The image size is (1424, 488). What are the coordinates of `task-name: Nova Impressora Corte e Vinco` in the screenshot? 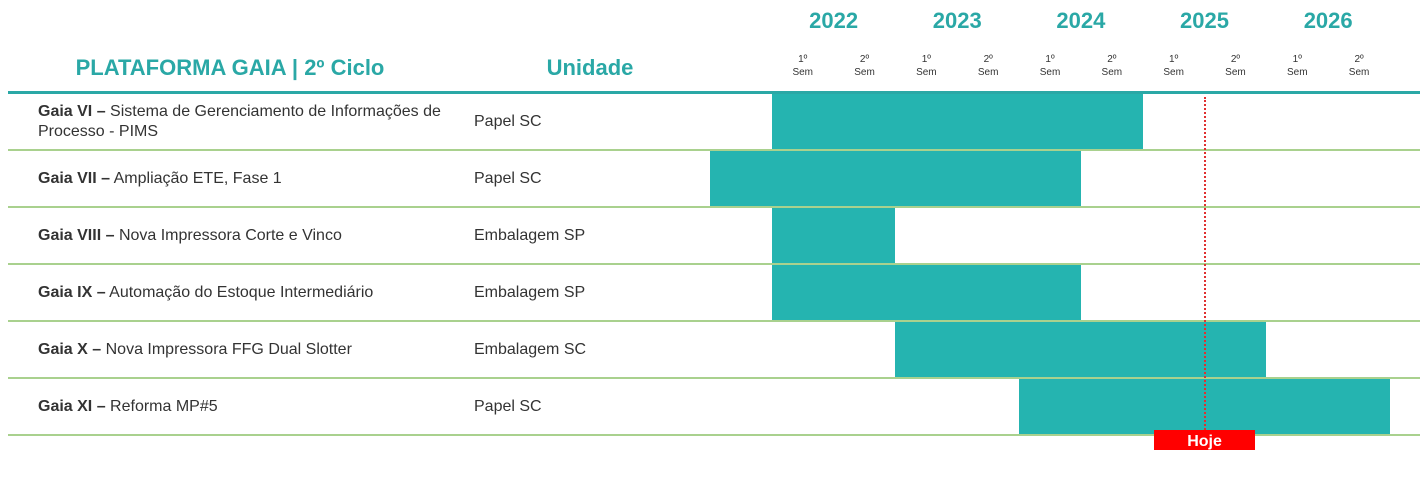 It's located at (230, 235).